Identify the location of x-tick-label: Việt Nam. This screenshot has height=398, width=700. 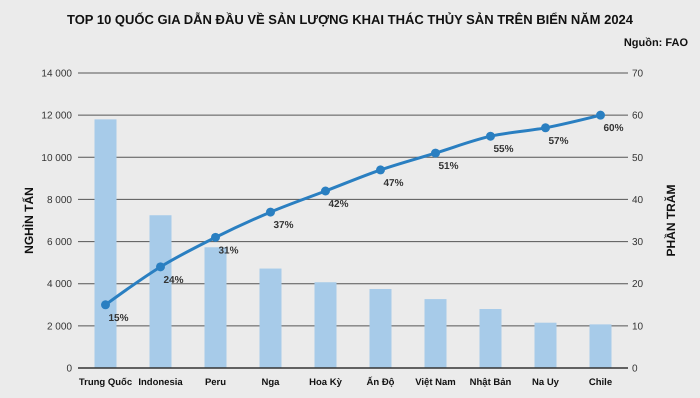
(435, 382).